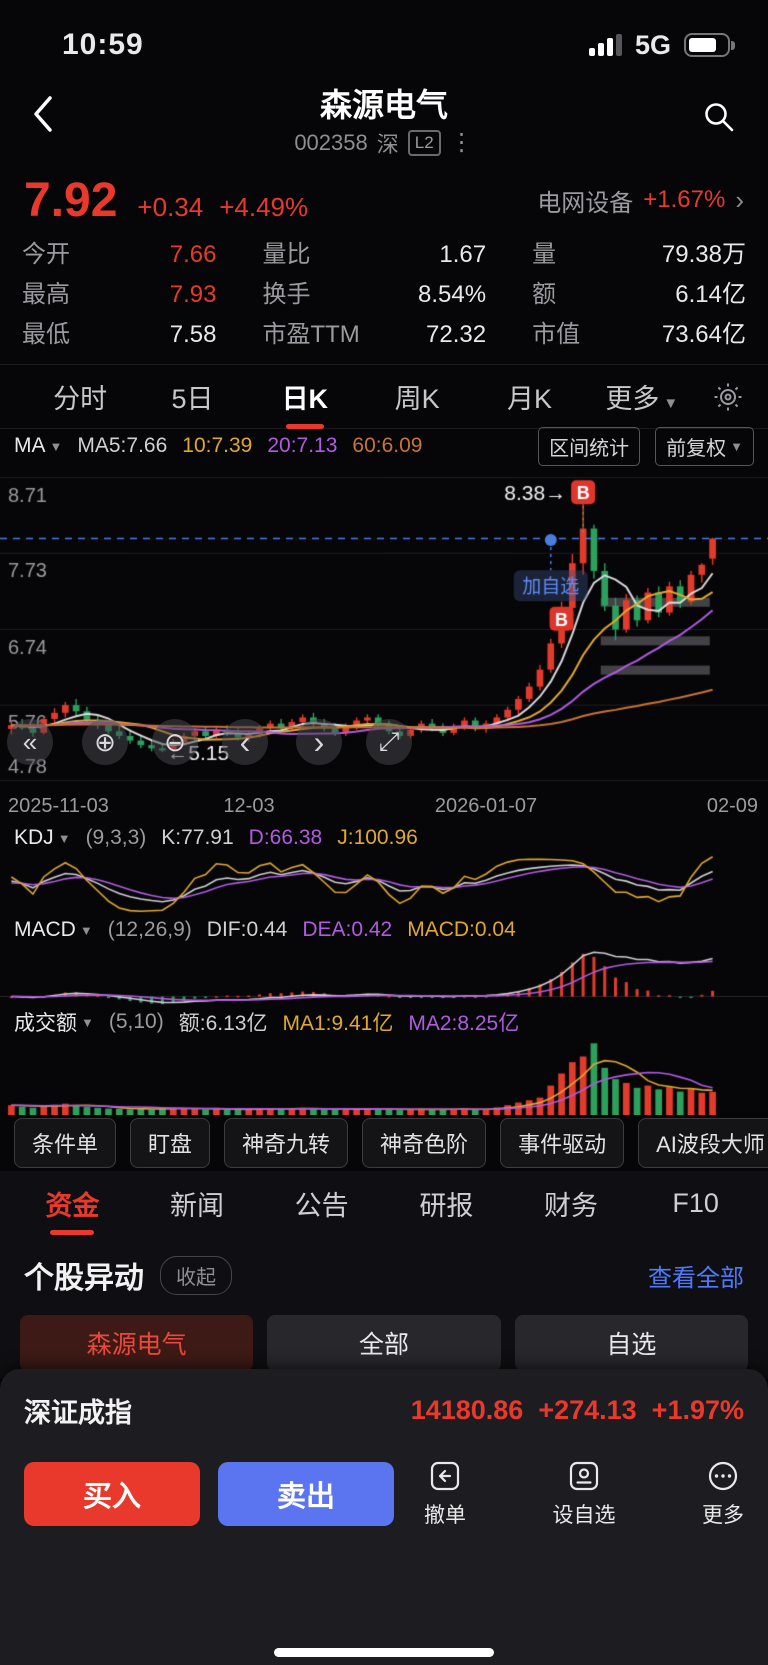 The height and width of the screenshot is (1665, 768). Describe the element at coordinates (640, 200) in the screenshot. I see `sector-link: 电网设备 +1.67% ›` at that location.